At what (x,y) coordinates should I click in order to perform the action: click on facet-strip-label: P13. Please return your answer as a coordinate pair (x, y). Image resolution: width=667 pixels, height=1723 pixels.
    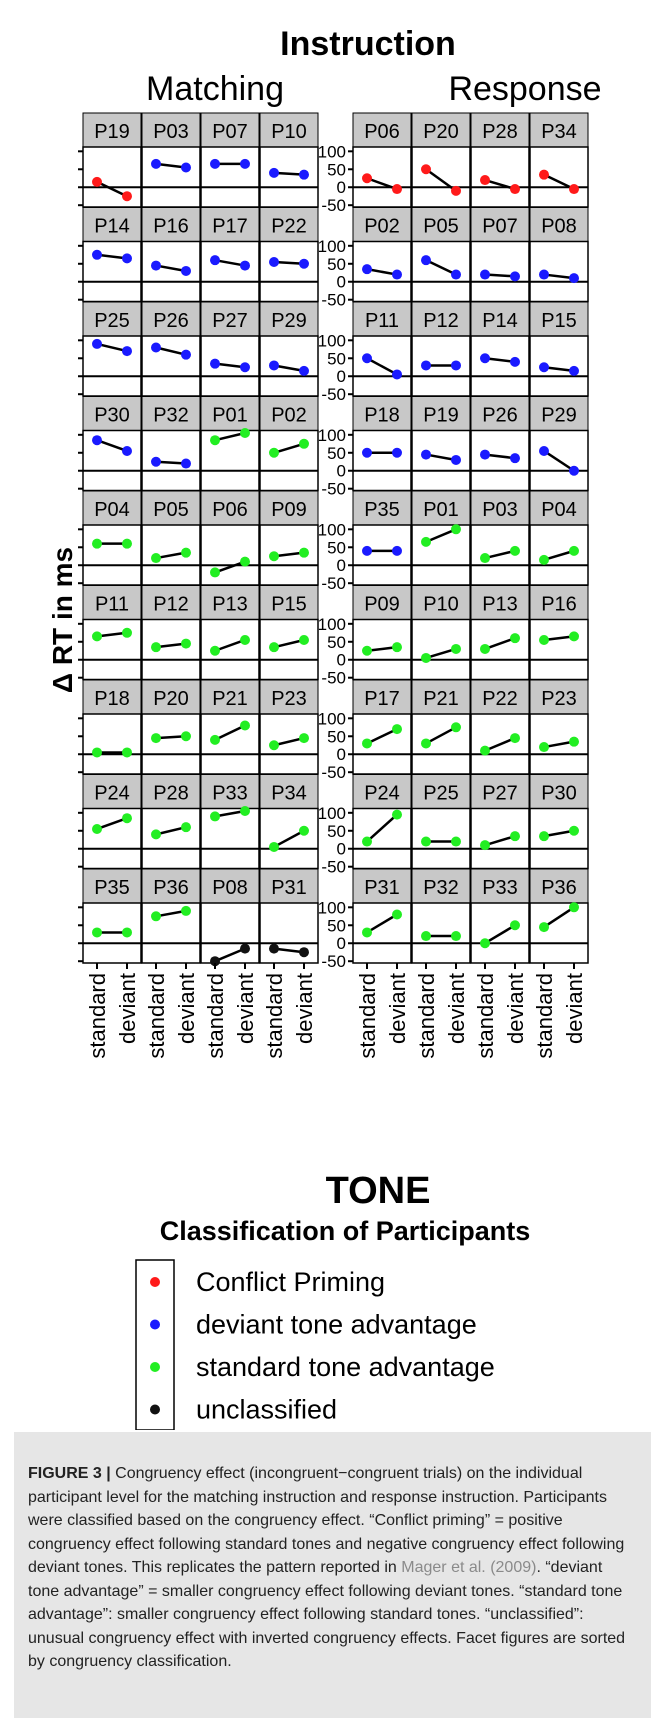
    Looking at the image, I should click on (500, 605).